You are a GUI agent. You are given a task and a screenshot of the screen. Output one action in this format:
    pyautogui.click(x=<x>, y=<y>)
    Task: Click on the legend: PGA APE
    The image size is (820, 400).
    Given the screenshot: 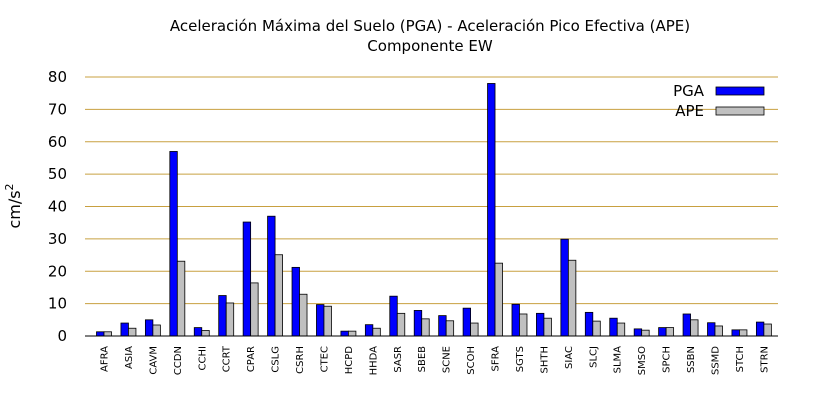 What is the action you would take?
    pyautogui.click(x=719, y=101)
    